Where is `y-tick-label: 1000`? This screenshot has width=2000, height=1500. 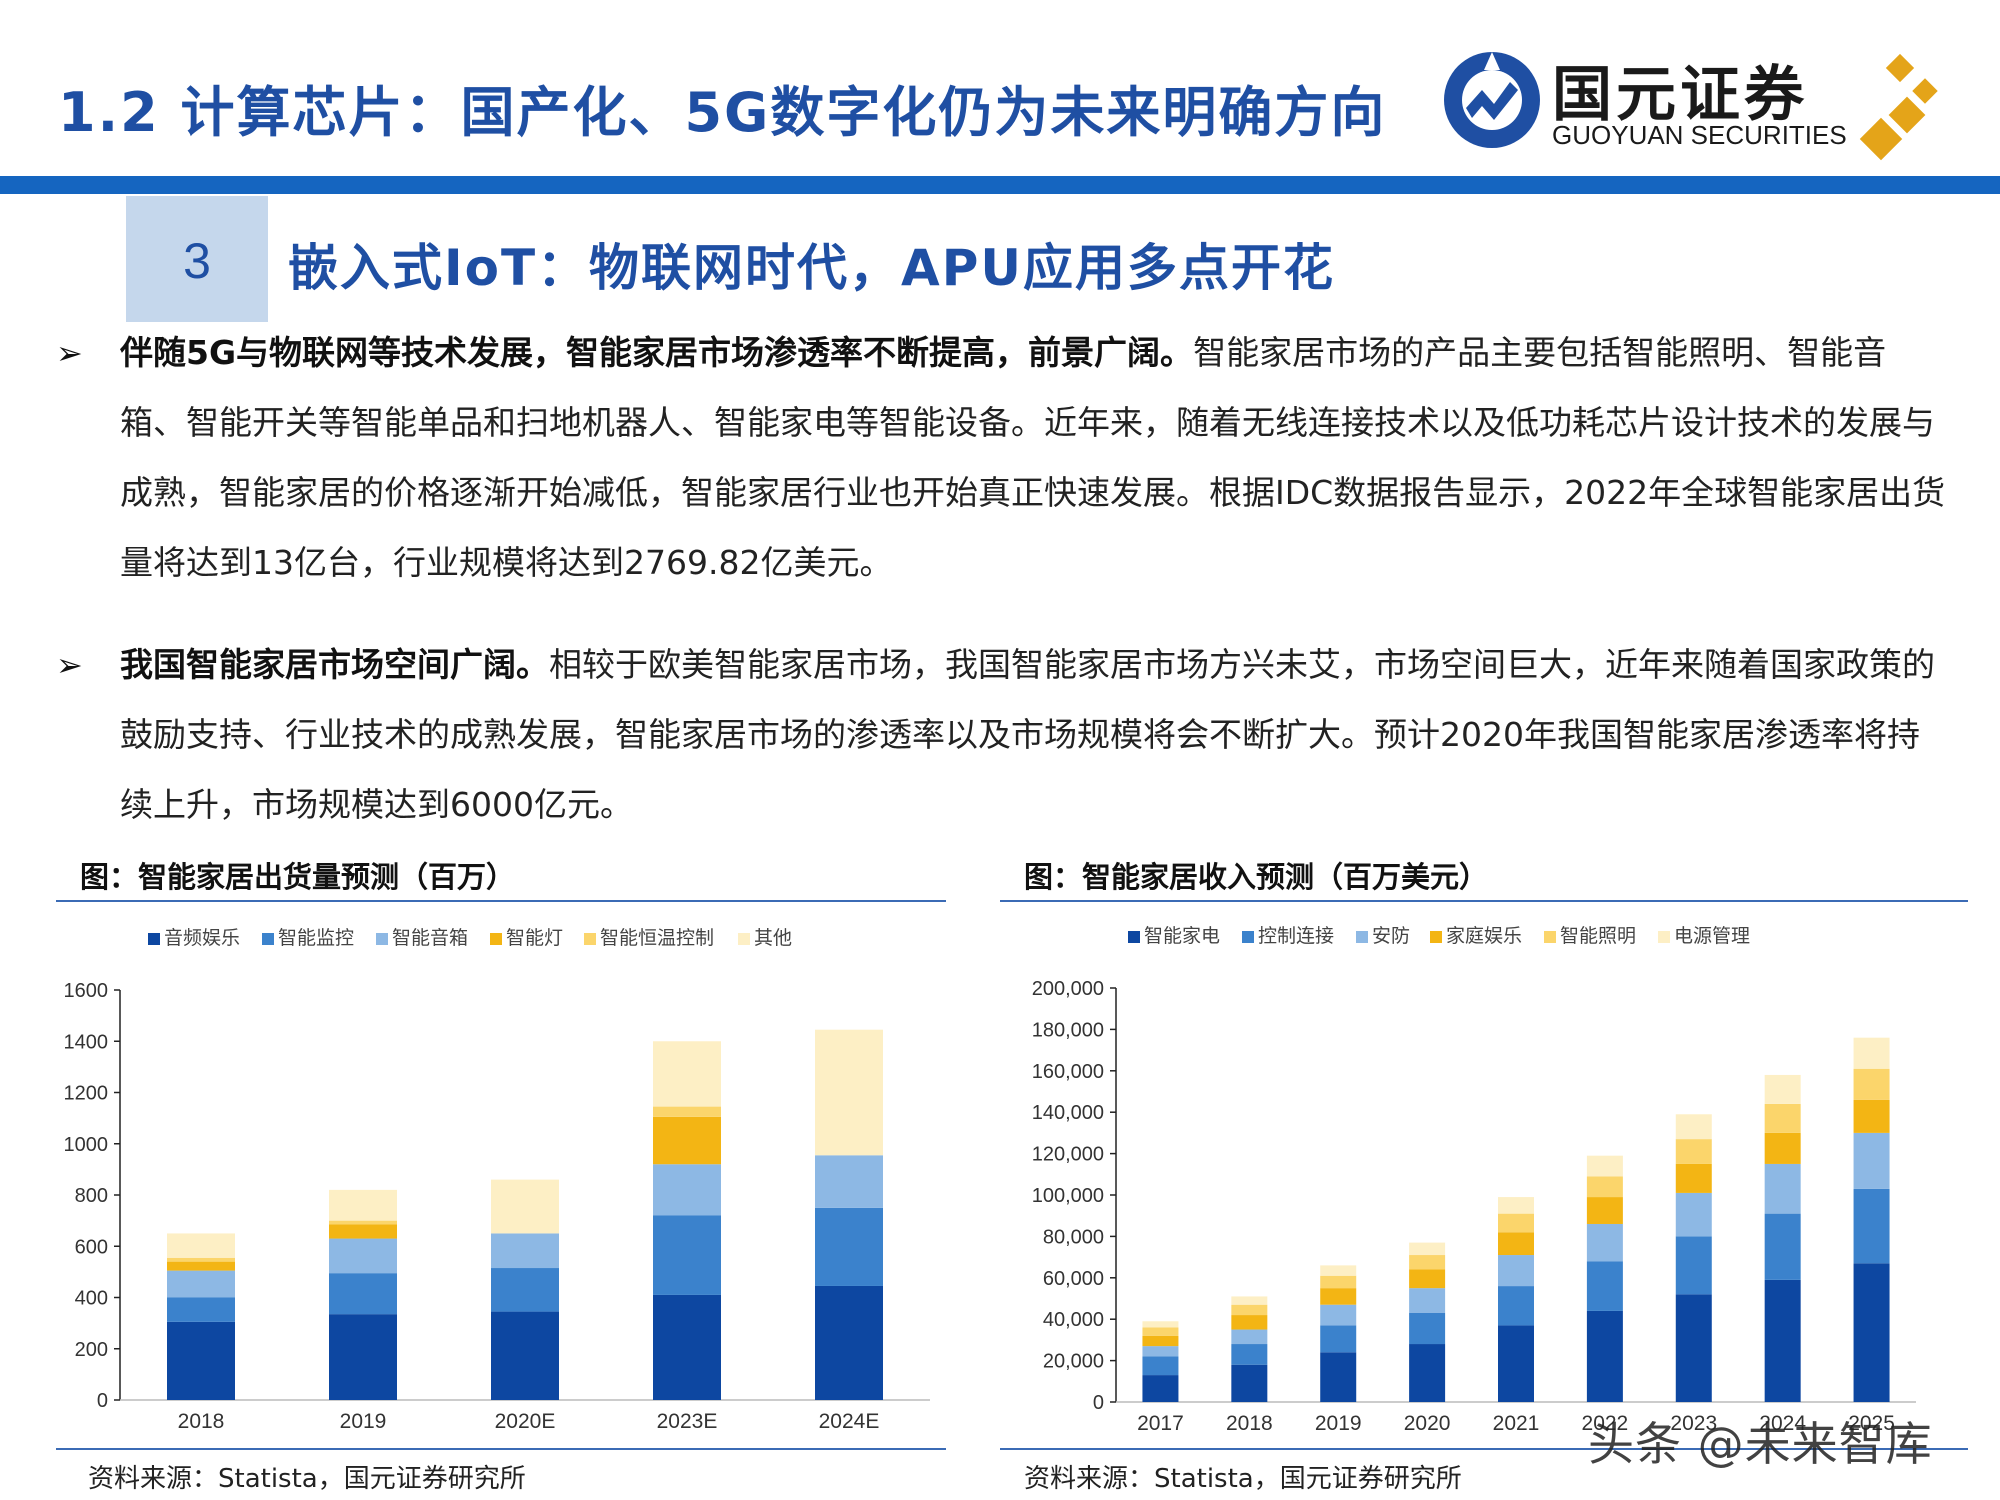
y-tick-label: 1000 is located at coordinates (86, 1145).